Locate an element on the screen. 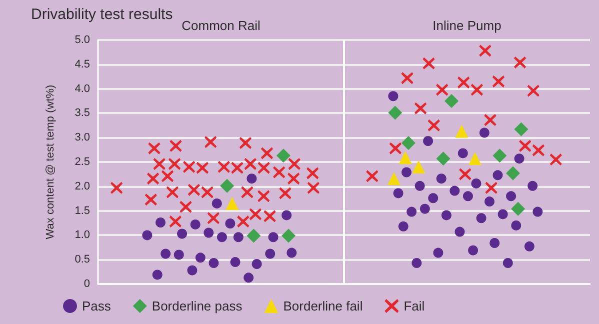 The image size is (599, 324). y-tick-label: 1.5 is located at coordinates (82, 210).